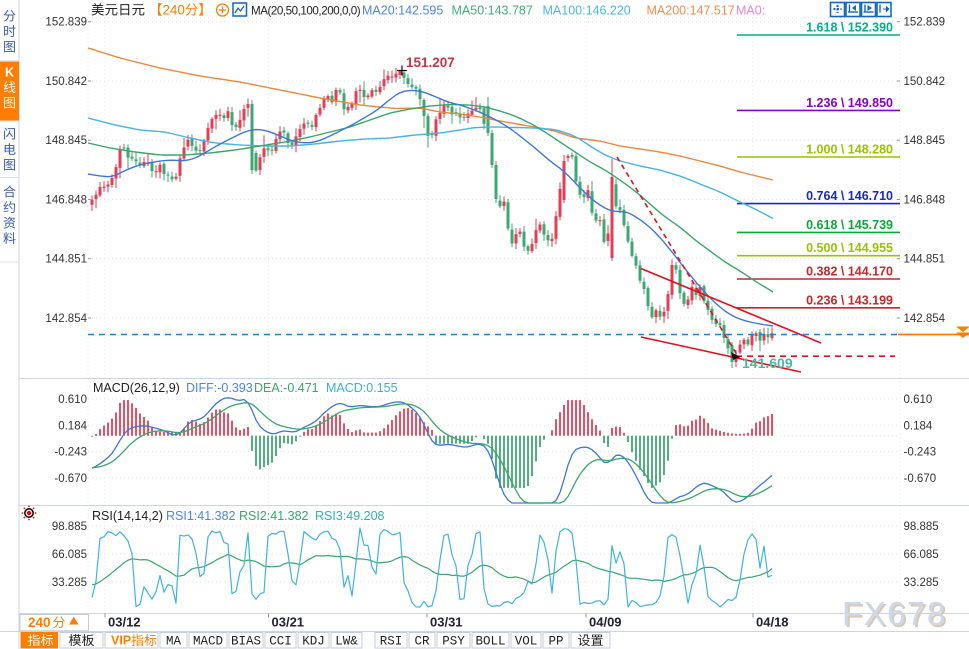 The image size is (969, 649). I want to click on svg-text: RSI1:41.382, so click(201, 516).